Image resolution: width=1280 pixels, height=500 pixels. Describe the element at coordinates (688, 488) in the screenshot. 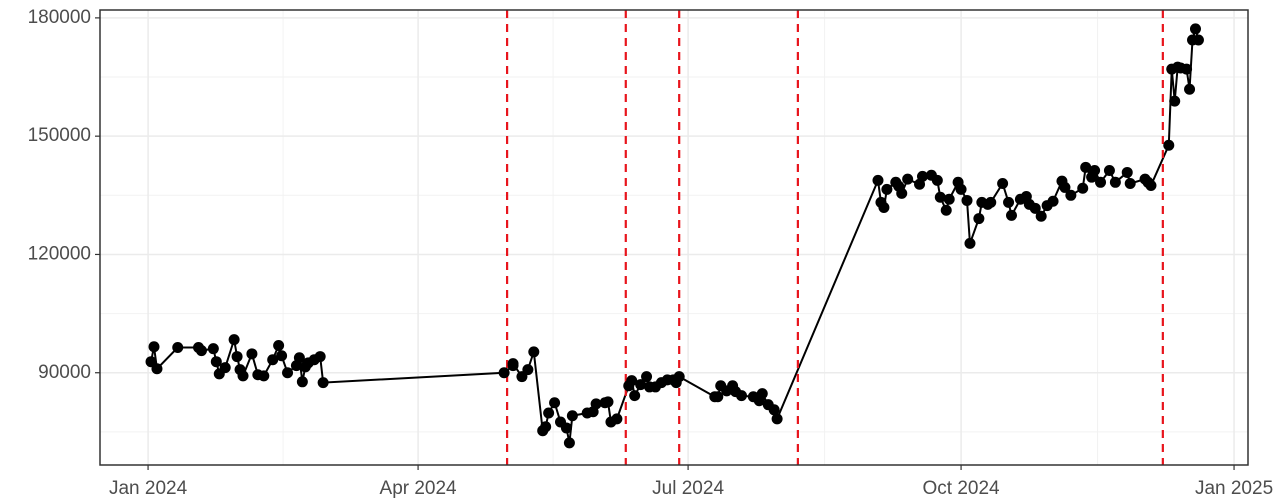

I see `x-tick-label: Jul 2024` at that location.